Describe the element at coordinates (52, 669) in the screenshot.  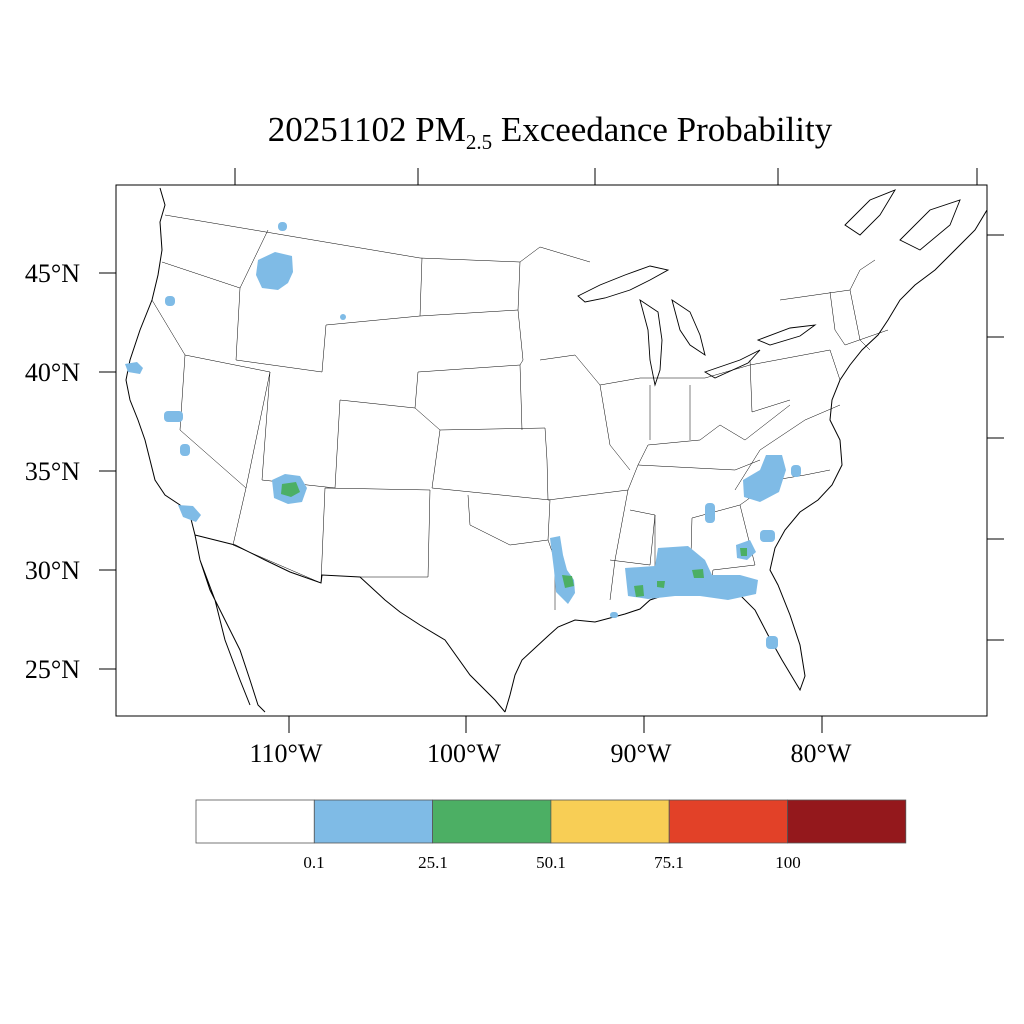
I see `lat-label-25: 25°N` at that location.